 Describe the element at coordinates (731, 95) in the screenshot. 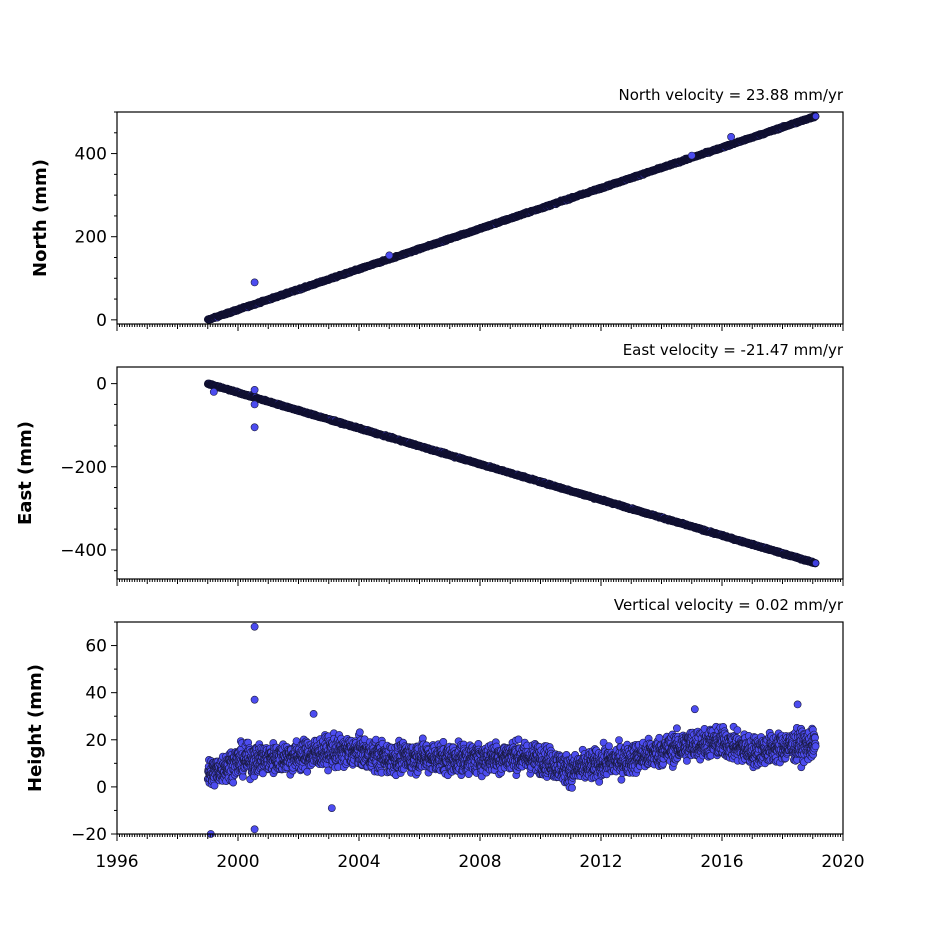

I see `north-velocity-label: North velocity = 23.88 mm/yr` at that location.